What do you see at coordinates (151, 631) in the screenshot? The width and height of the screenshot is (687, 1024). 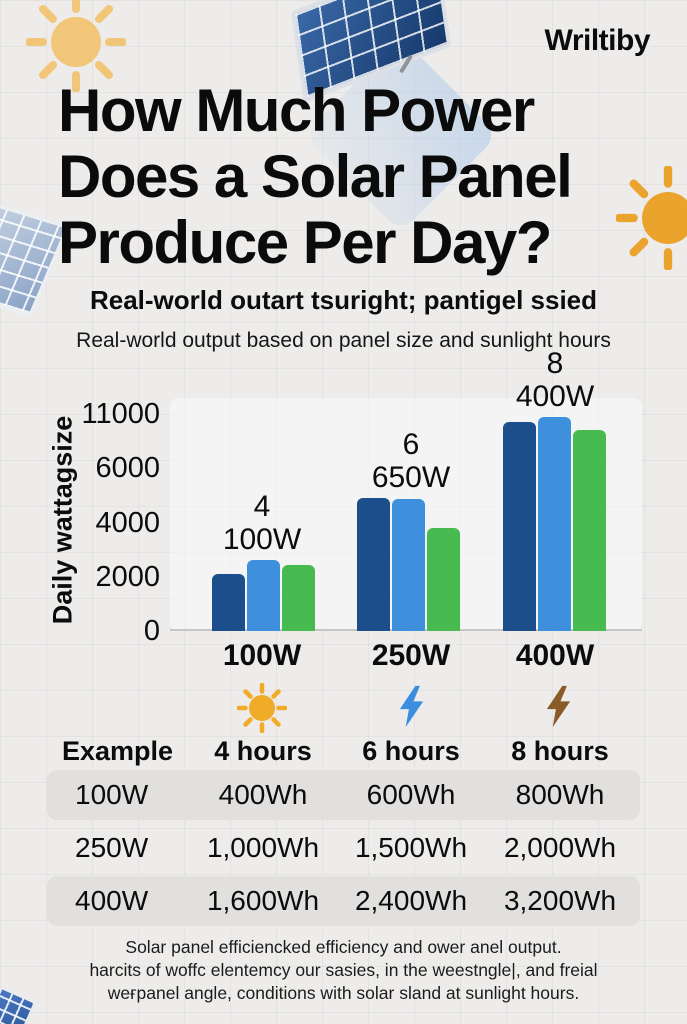 I see `y-tick-label: 0` at bounding box center [151, 631].